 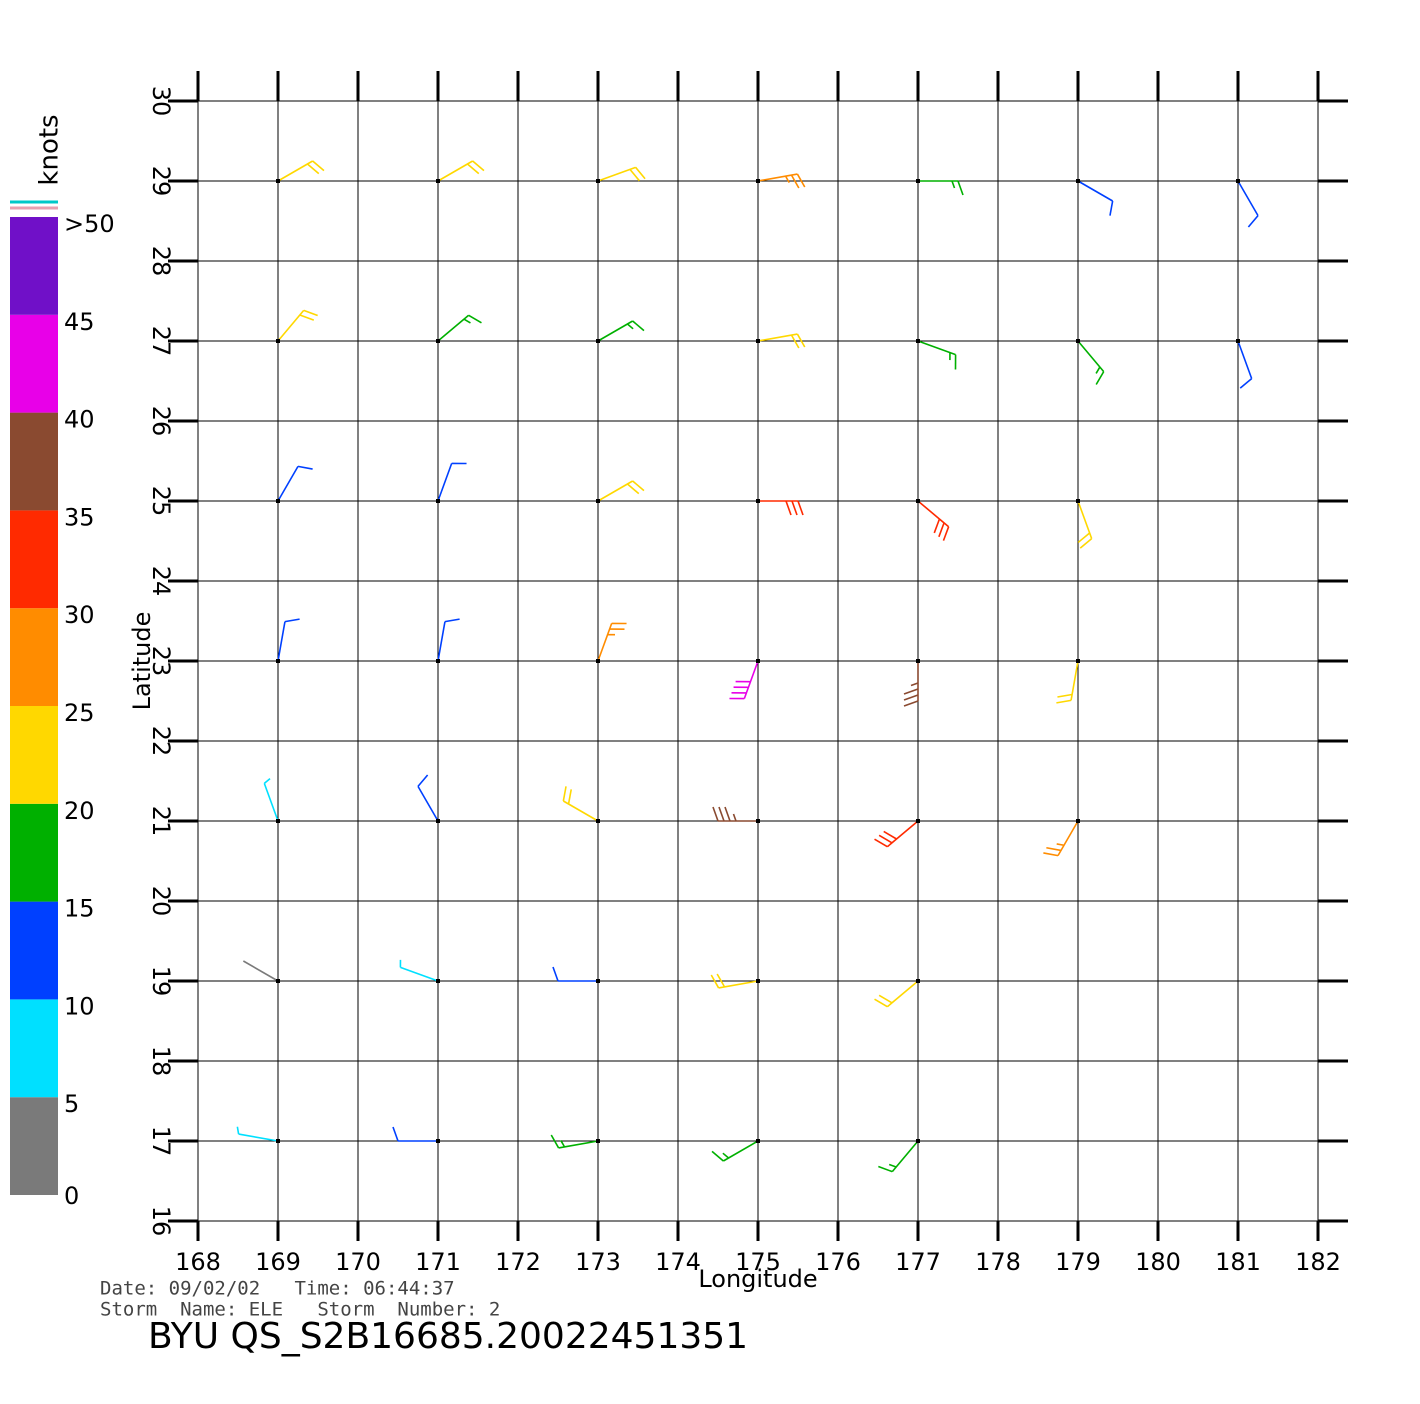 I want to click on y-tick-label: 24, so click(x=161, y=581).